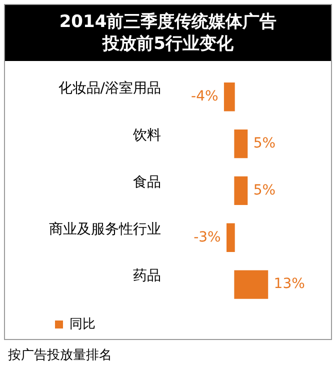  What do you see at coordinates (146, 135) in the screenshot?
I see `y-tick-label: 饮料` at bounding box center [146, 135].